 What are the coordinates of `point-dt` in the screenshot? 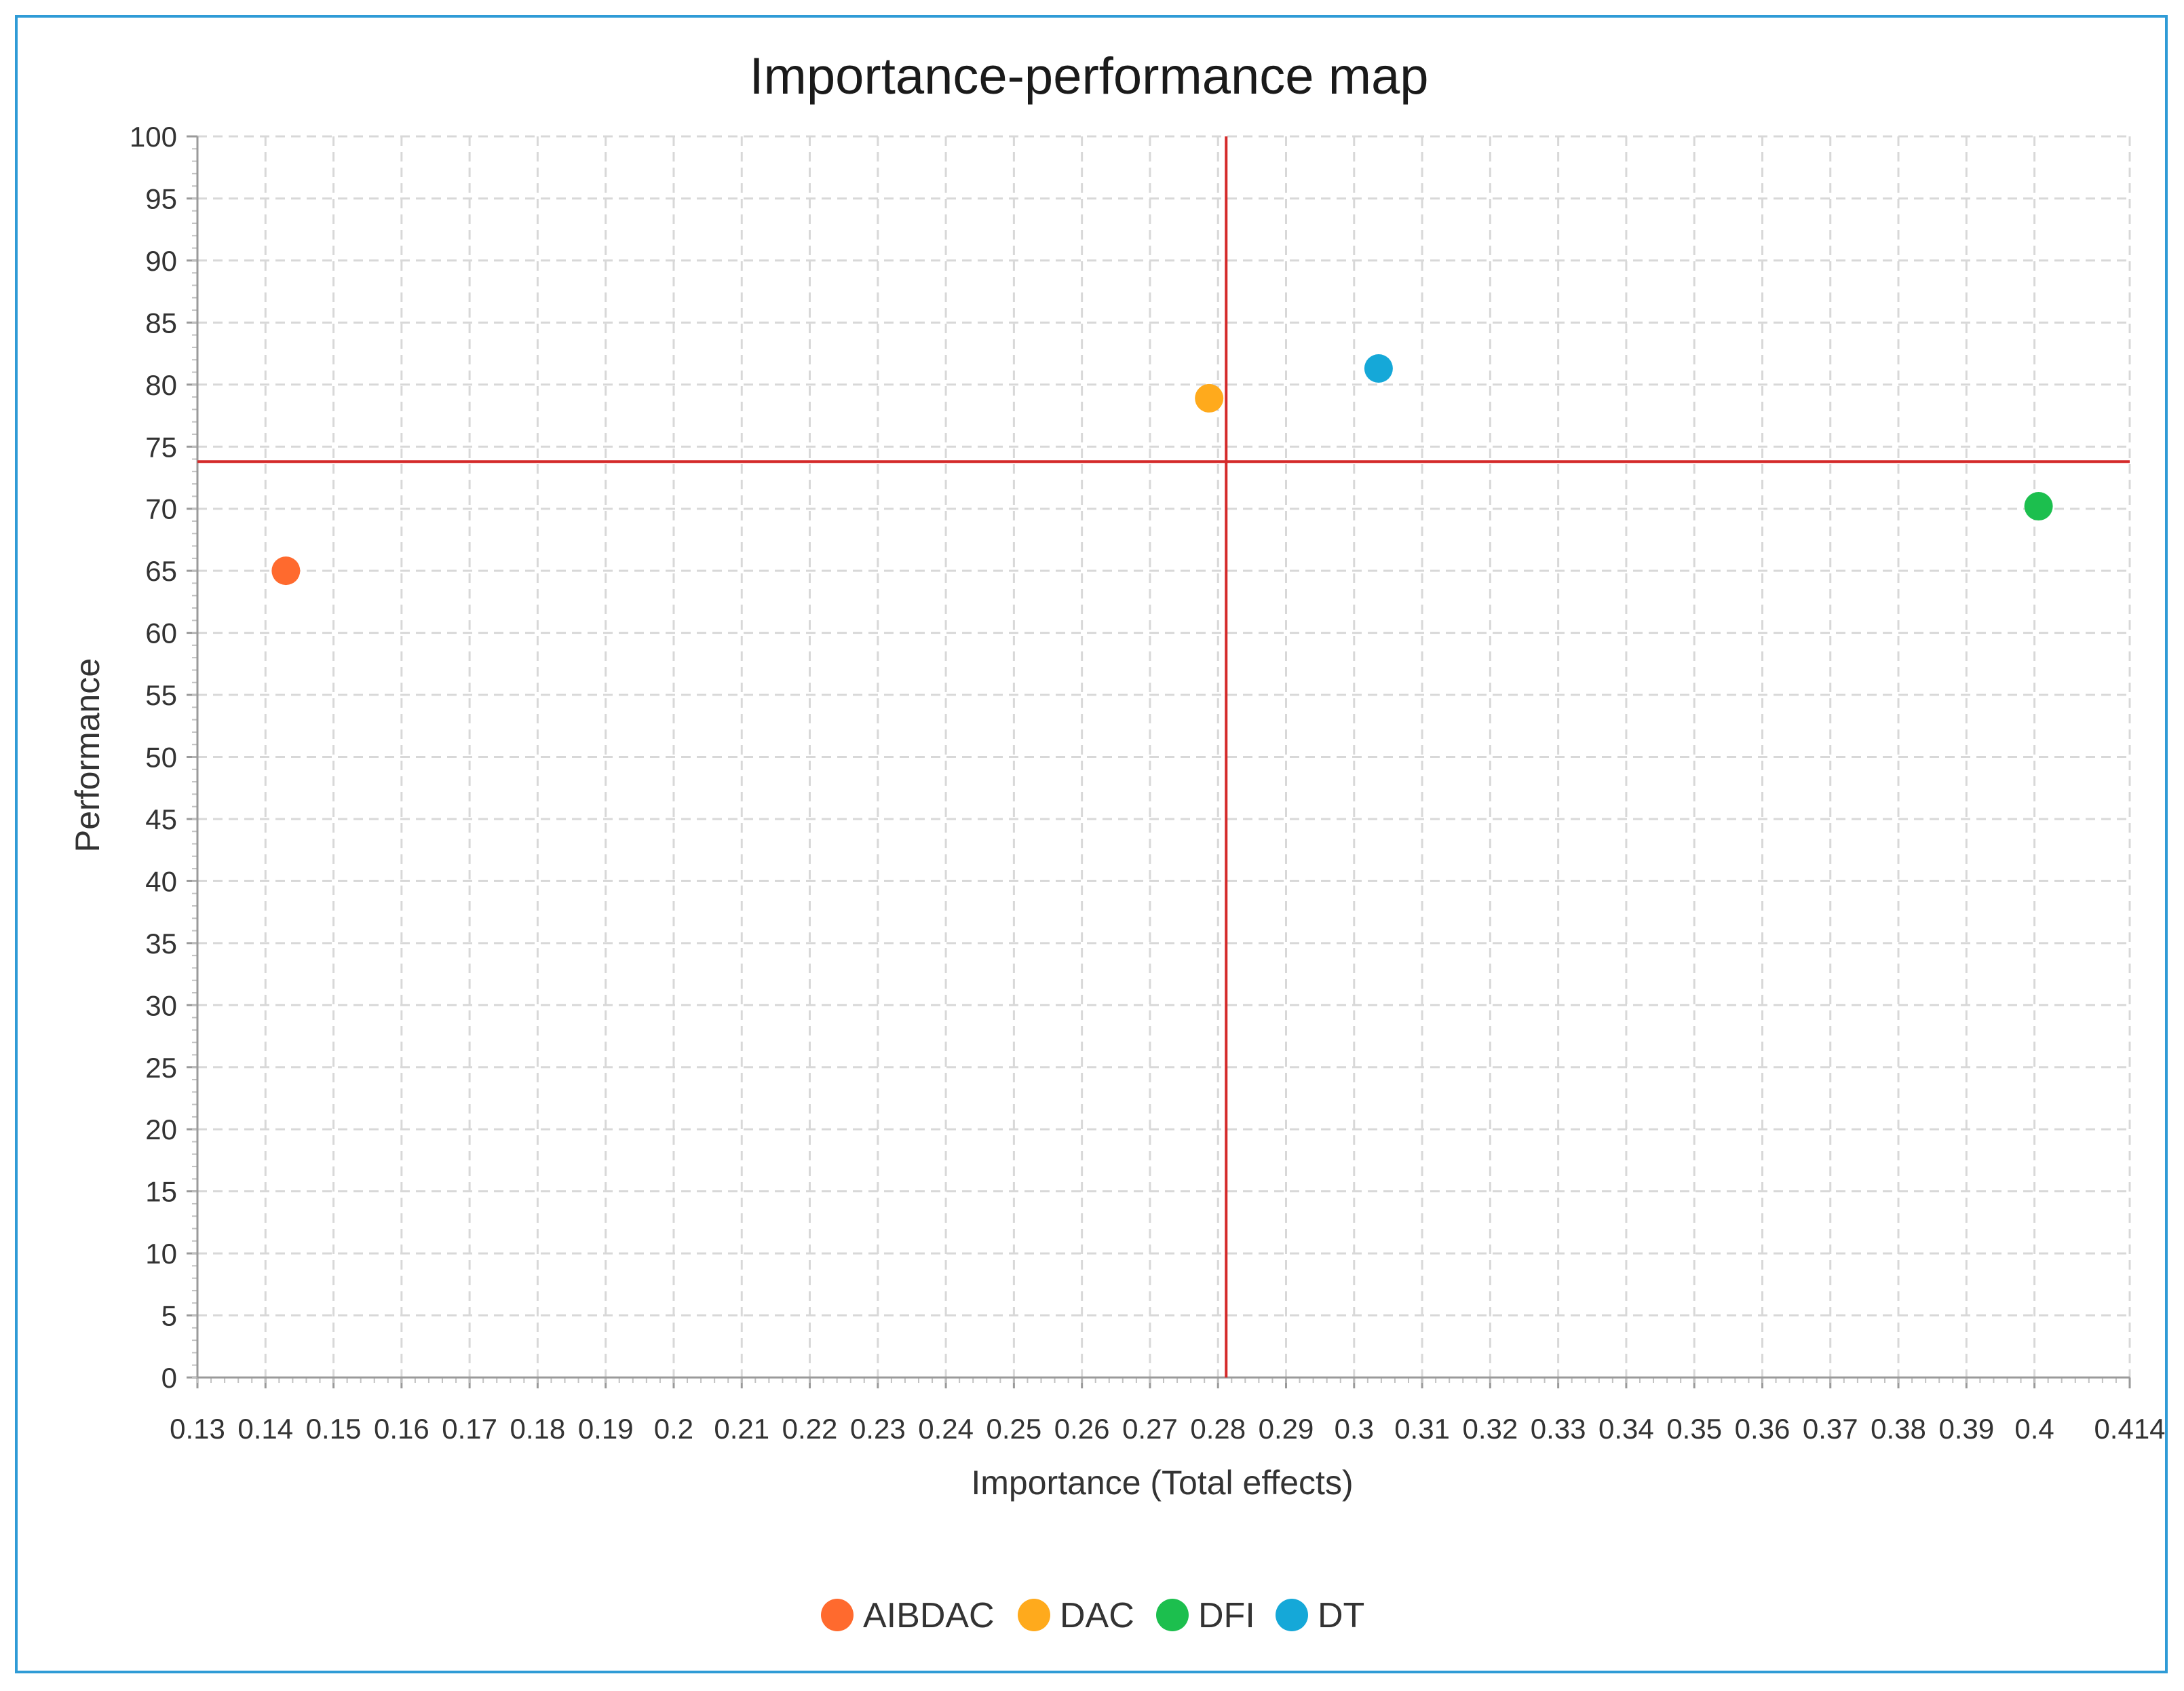 It's located at (1378, 368).